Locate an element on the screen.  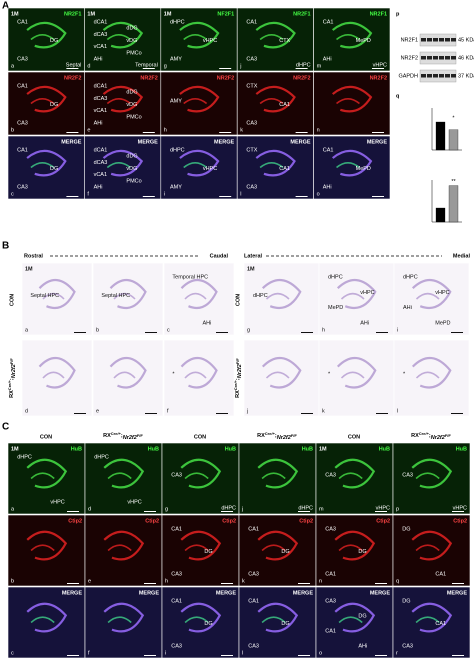
panel-letter: b is located at coordinates (12, 130).